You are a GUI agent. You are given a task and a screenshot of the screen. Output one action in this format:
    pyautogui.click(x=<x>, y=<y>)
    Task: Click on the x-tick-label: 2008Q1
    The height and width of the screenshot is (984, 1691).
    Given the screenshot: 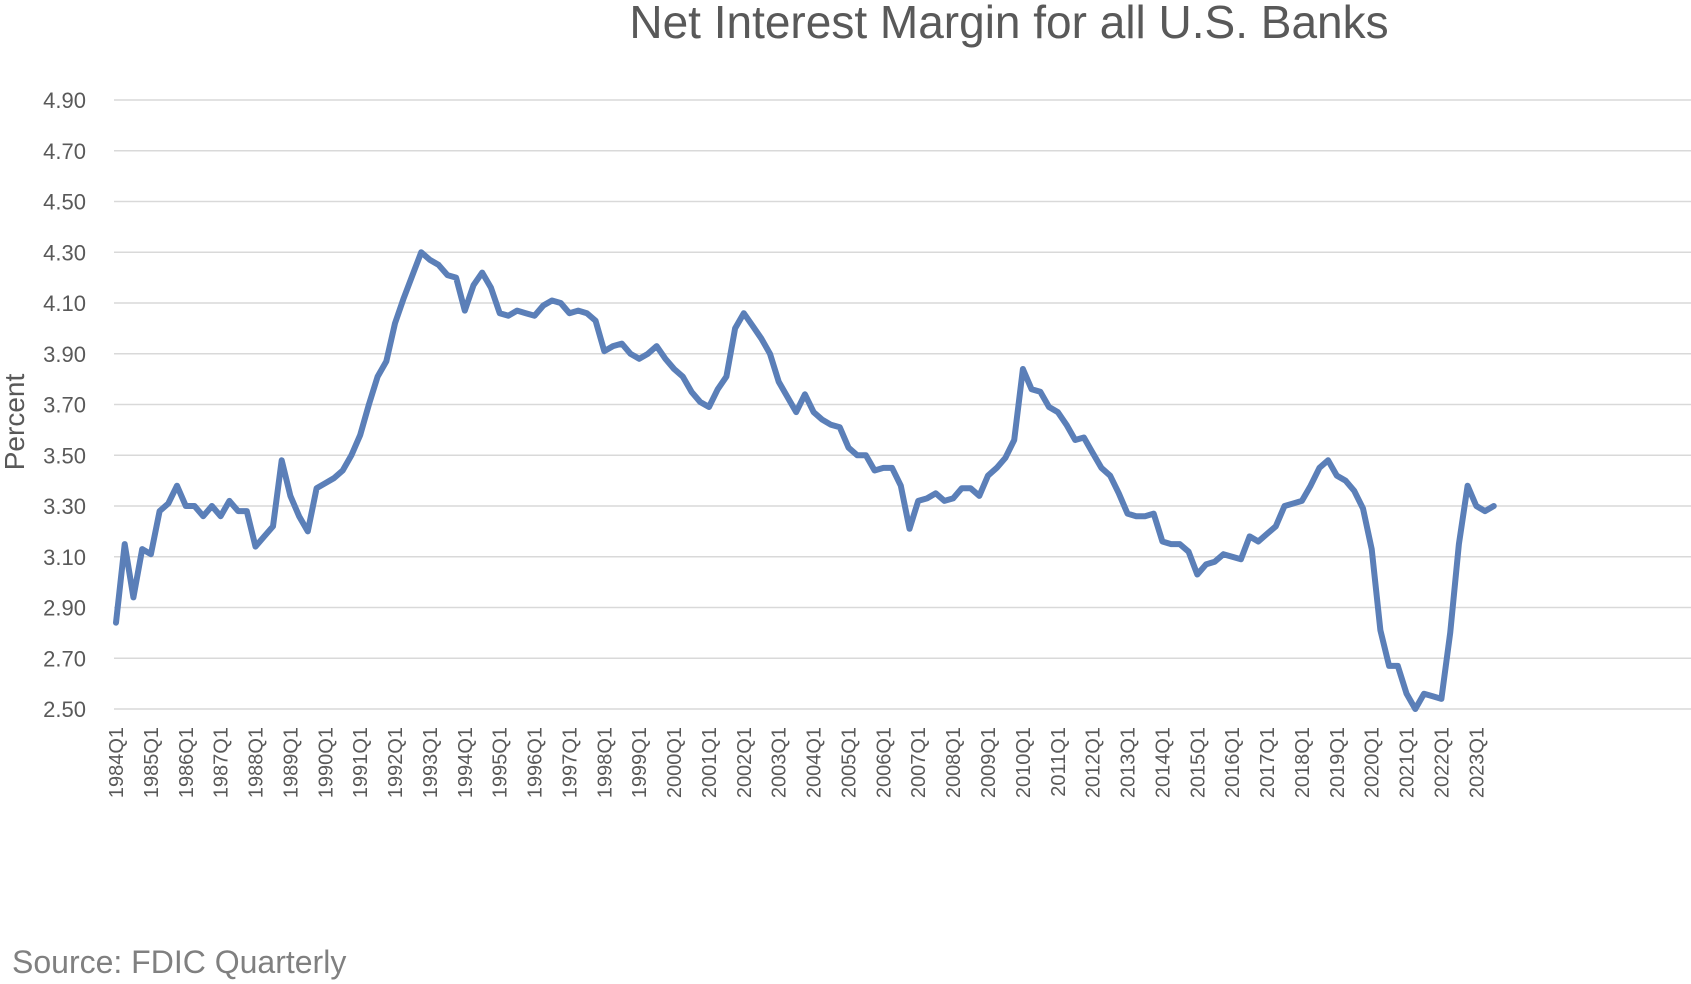 What is the action you would take?
    pyautogui.click(x=954, y=762)
    